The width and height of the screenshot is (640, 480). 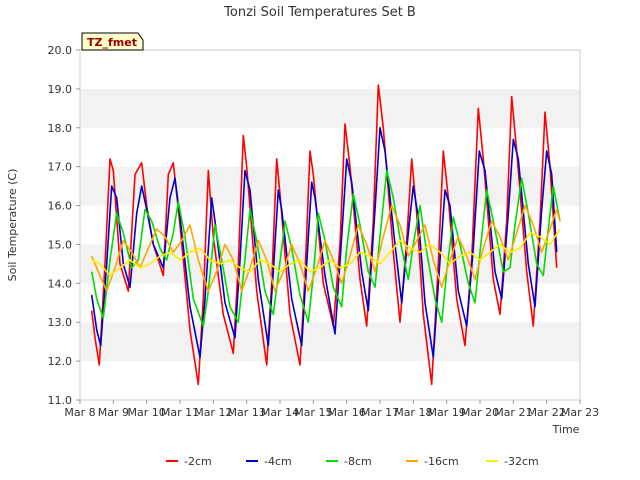 What do you see at coordinates (60, 361) in the screenshot?
I see `y-tick-label: 12.0` at bounding box center [60, 361].